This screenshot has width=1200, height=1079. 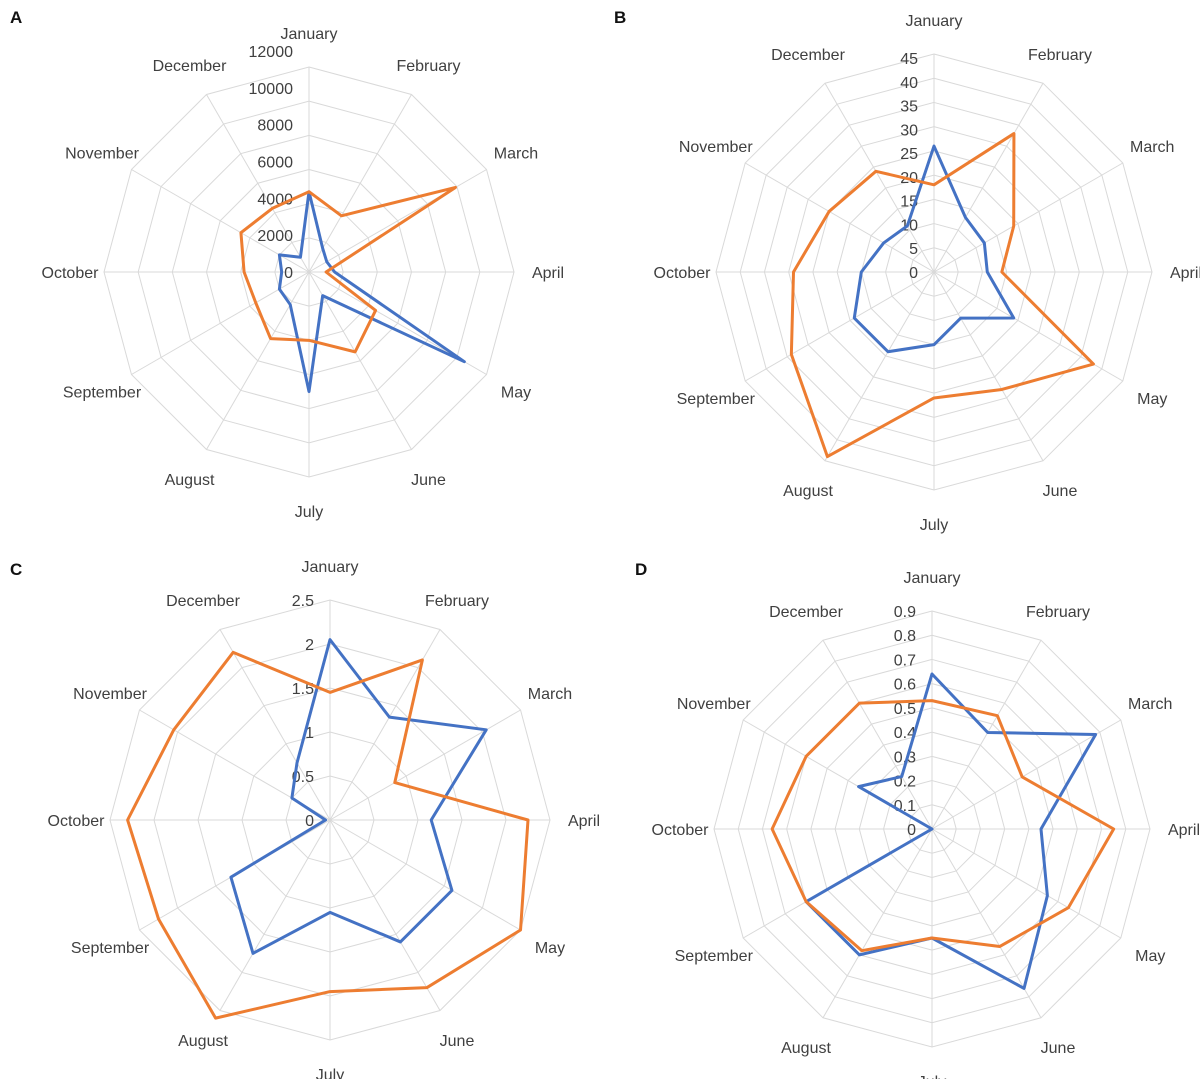 What do you see at coordinates (309, 645) in the screenshot?
I see `tick-label: 2` at bounding box center [309, 645].